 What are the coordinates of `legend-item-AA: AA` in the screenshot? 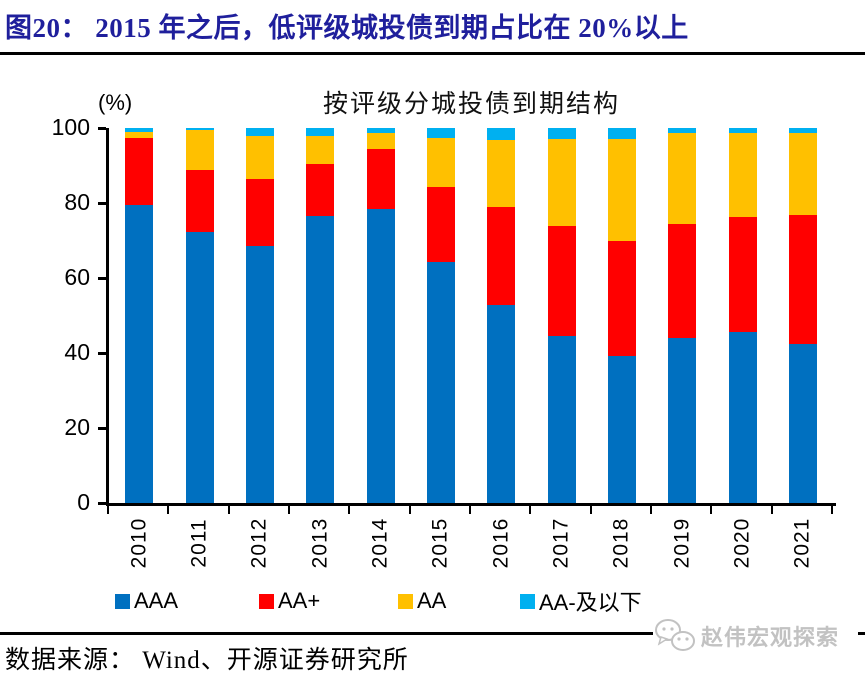 It's located at (422, 600).